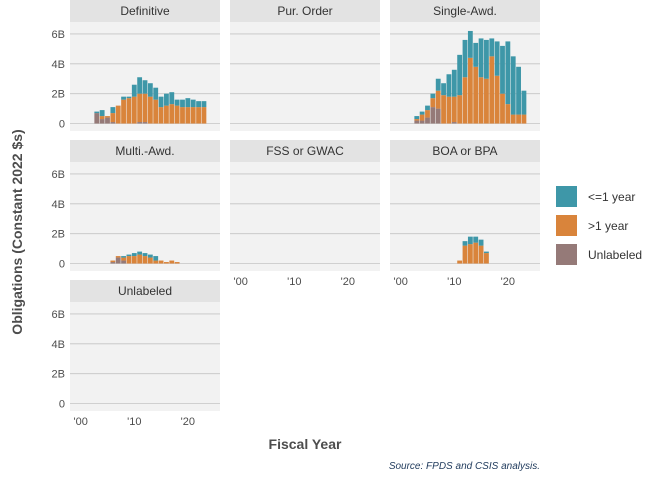 This screenshot has height=480, width=672. I want to click on bar-1-year-2021, so click(513, 119).